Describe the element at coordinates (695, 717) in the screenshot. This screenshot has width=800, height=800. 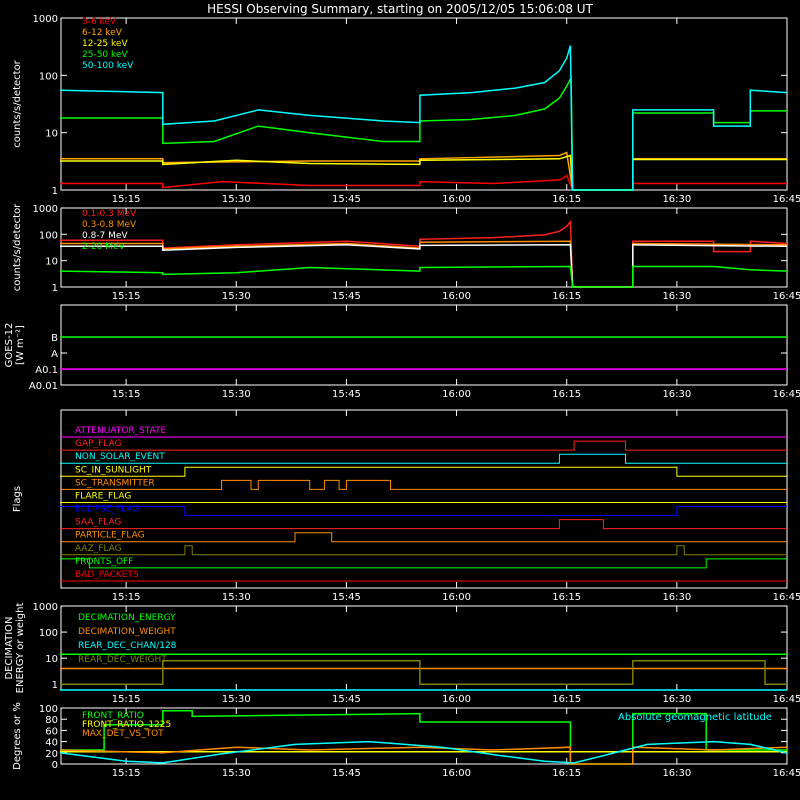
I see `geomagnetic-latitude-label: Absolute geomagnetic latitude` at that location.